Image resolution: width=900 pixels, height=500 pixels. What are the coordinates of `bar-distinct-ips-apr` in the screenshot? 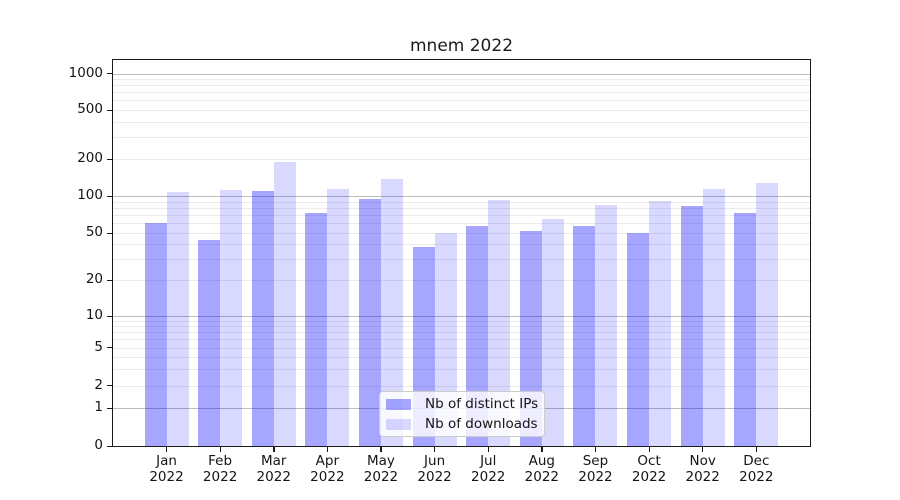 It's located at (316, 329).